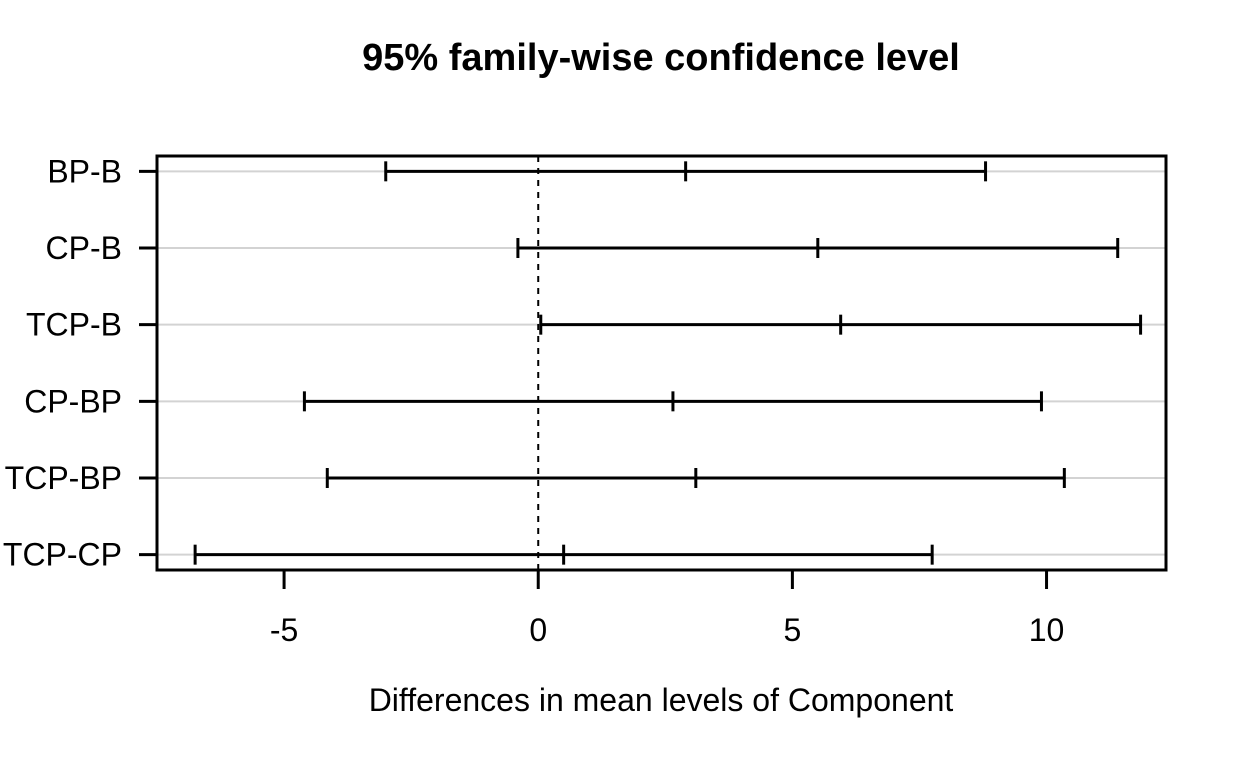 The width and height of the screenshot is (1248, 768). Describe the element at coordinates (73, 401) in the screenshot. I see `y-tick-label-CP-BP: CP-BP` at that location.